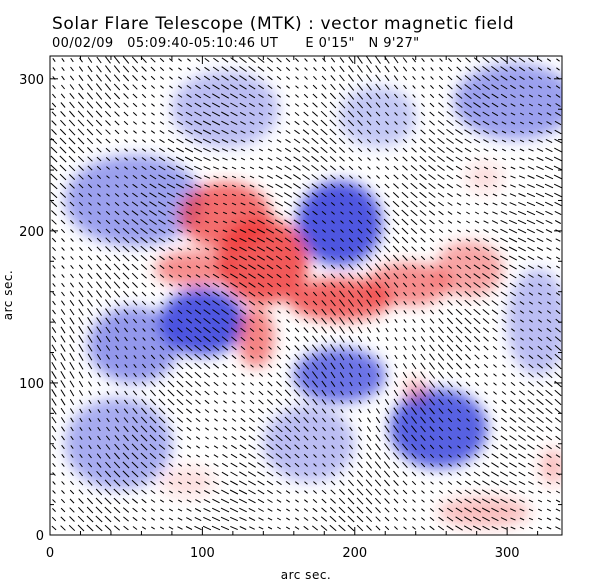 This screenshot has width=612, height=585. Describe the element at coordinates (31, 80) in the screenshot. I see `y-tick-label: 300` at that location.